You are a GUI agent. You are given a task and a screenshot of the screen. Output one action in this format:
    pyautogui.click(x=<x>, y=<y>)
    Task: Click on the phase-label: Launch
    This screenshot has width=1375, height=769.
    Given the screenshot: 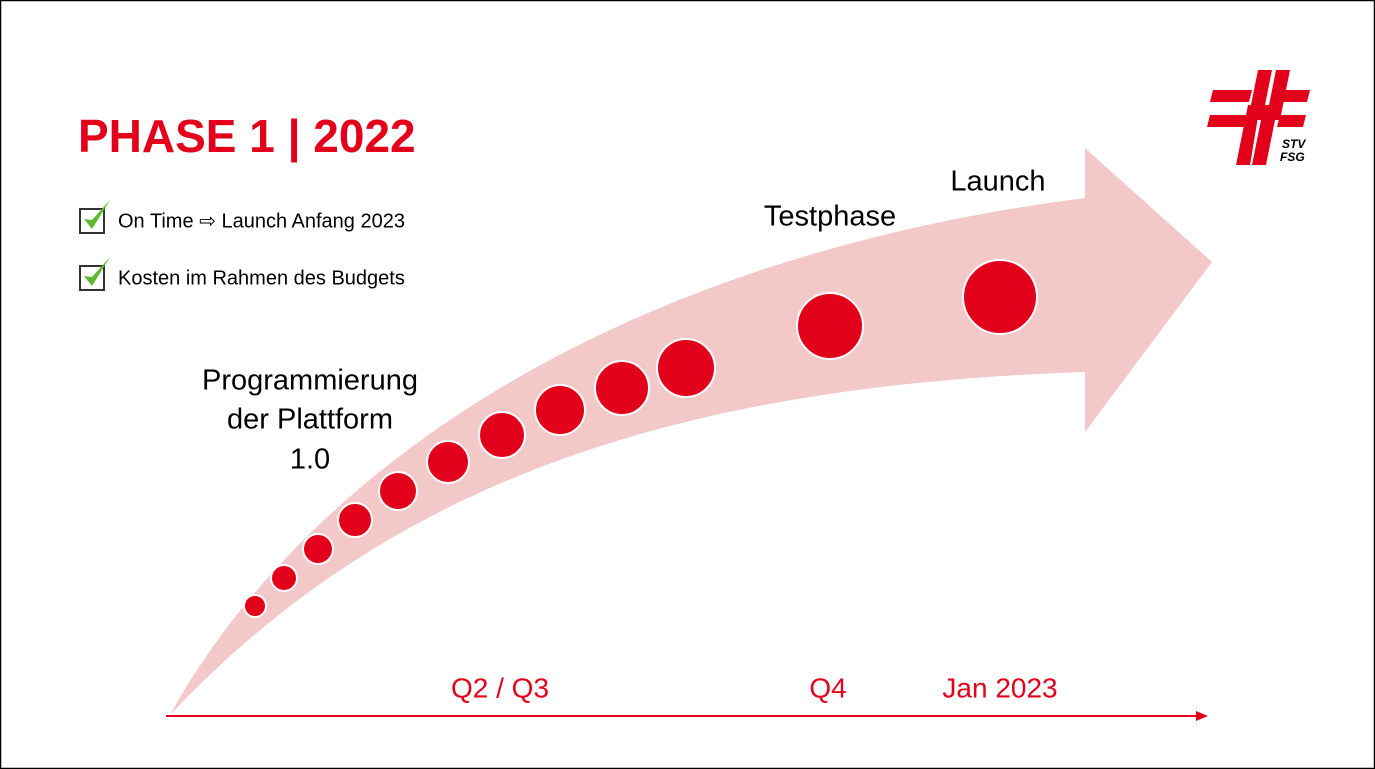 What is the action you would take?
    pyautogui.click(x=997, y=182)
    